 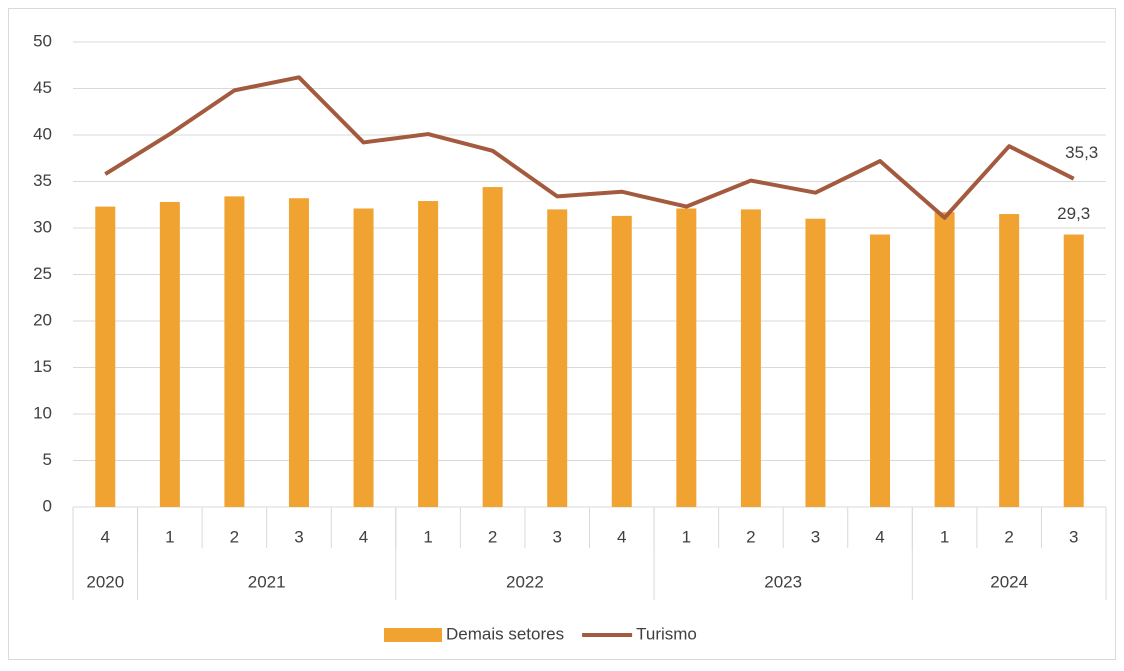 I want to click on year-label: 2021, so click(x=267, y=581).